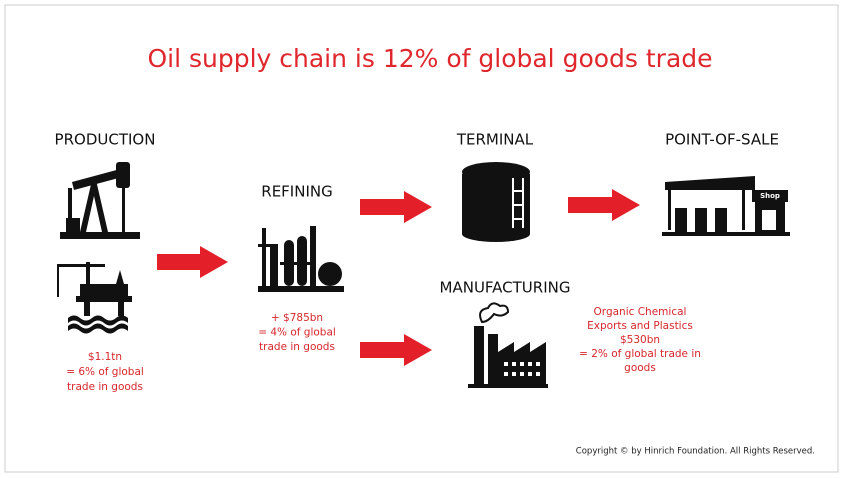  Describe the element at coordinates (722, 140) in the screenshot. I see `stage-label: POINT-OF-SALE` at that location.